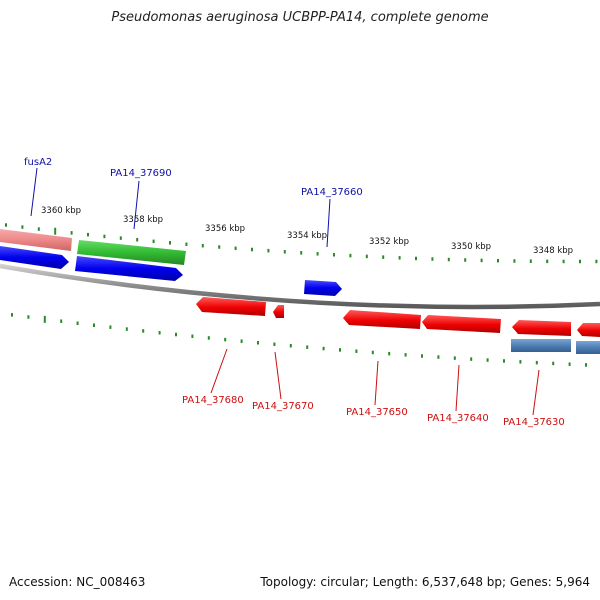 Image resolution: width=600 pixels, height=600 pixels. What do you see at coordinates (458, 418) in the screenshot?
I see `gene-label-reverse: PA14_37640` at bounding box center [458, 418].